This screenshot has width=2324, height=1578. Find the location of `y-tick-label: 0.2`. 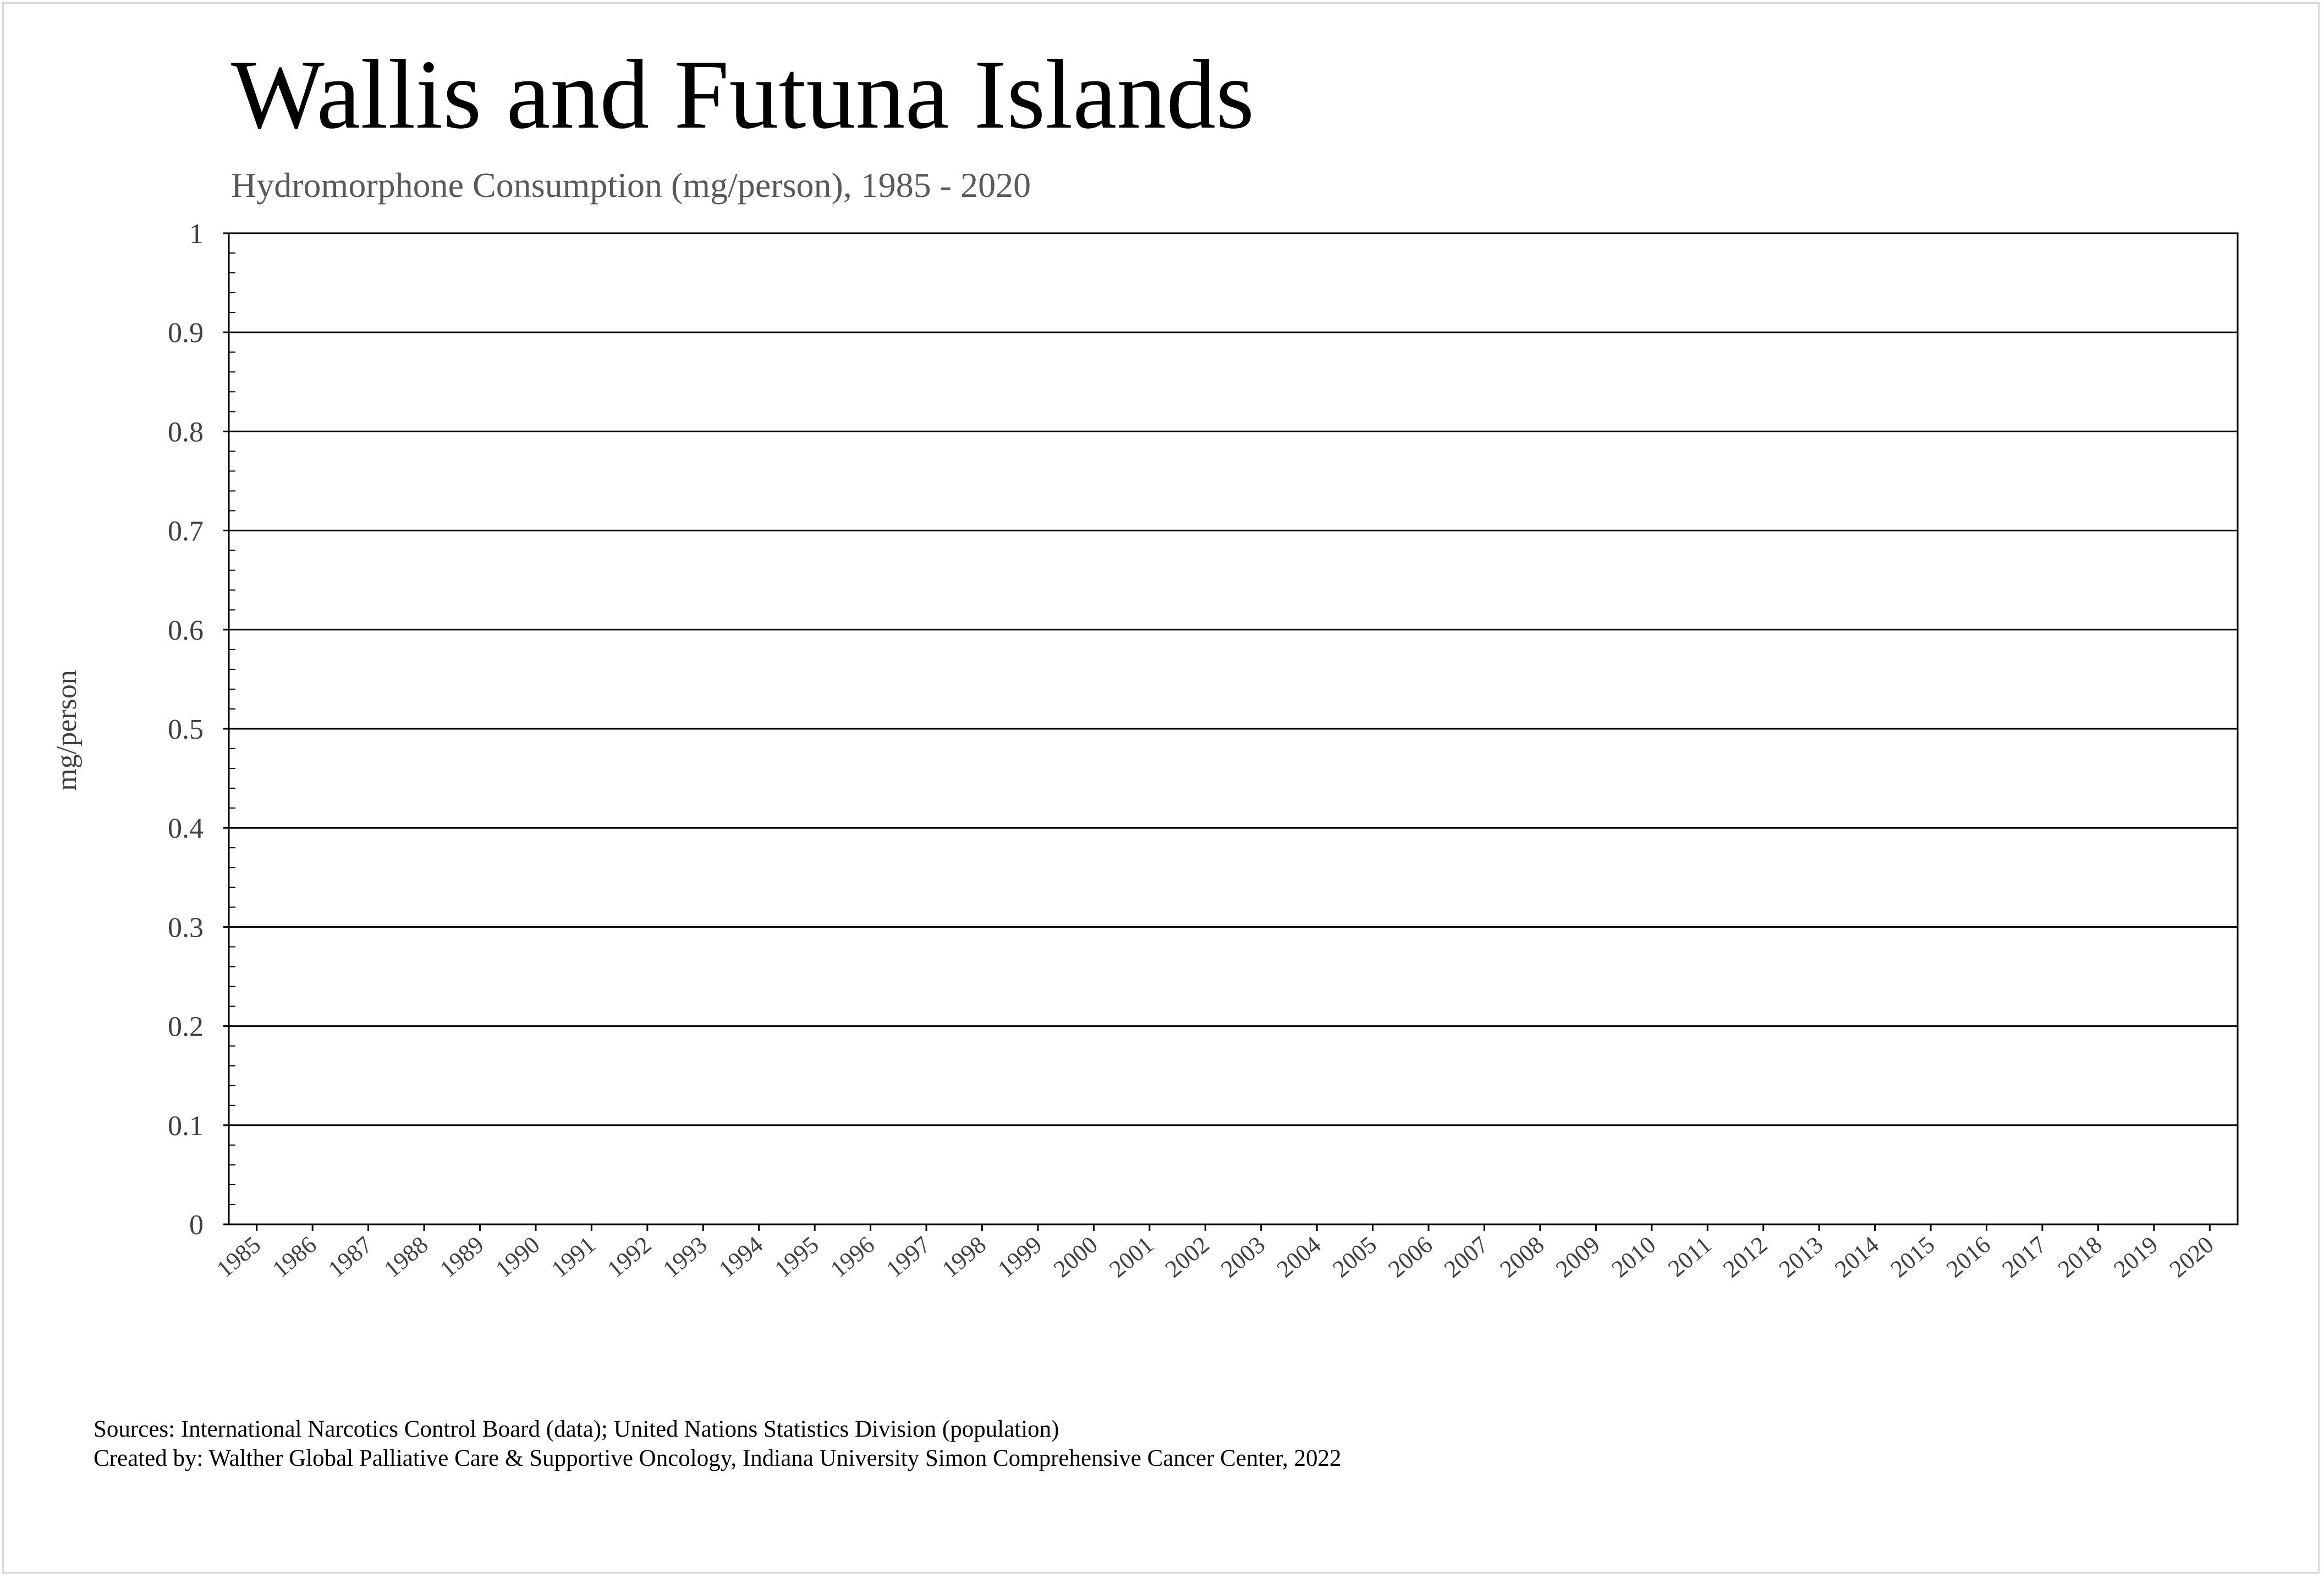

y-tick-label: 0.2 is located at coordinates (186, 1027).